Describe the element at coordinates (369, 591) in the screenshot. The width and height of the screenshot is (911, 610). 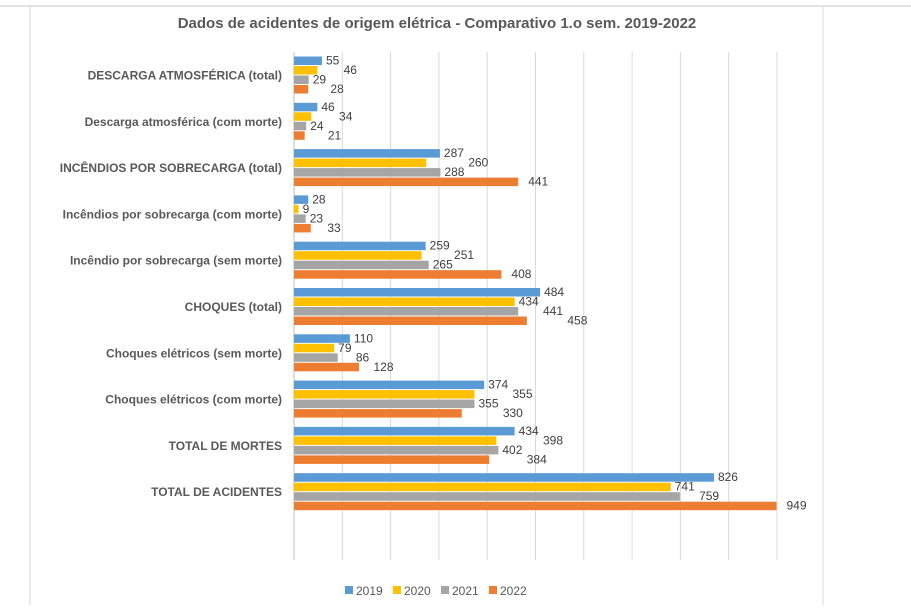
I see `legend-label: 2019` at that location.